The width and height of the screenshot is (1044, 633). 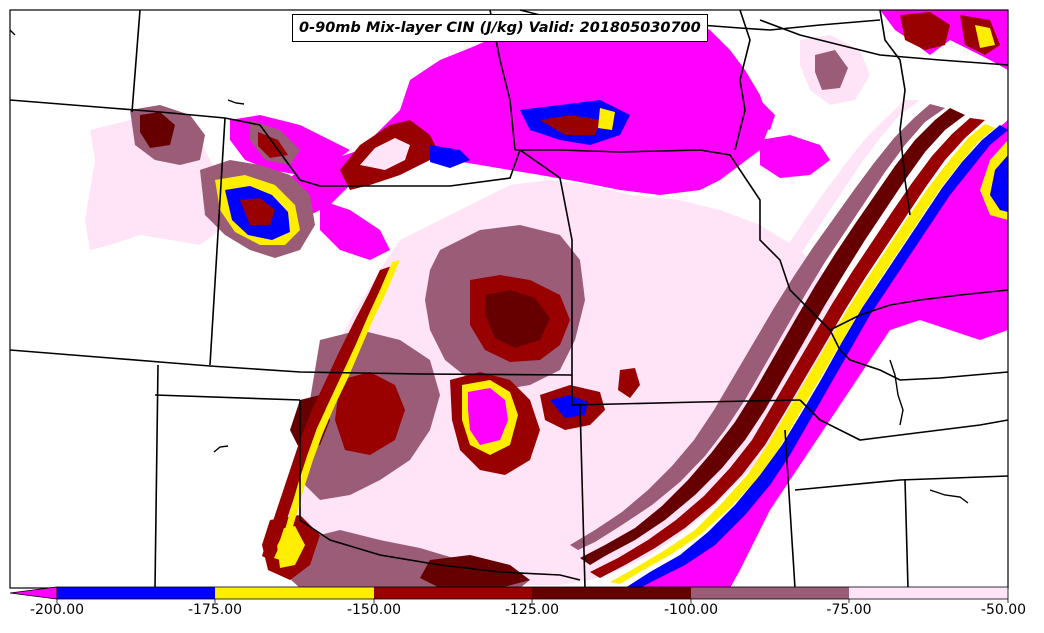 What do you see at coordinates (532, 610) in the screenshot?
I see `colorbar-tick-label: -125.00` at bounding box center [532, 610].